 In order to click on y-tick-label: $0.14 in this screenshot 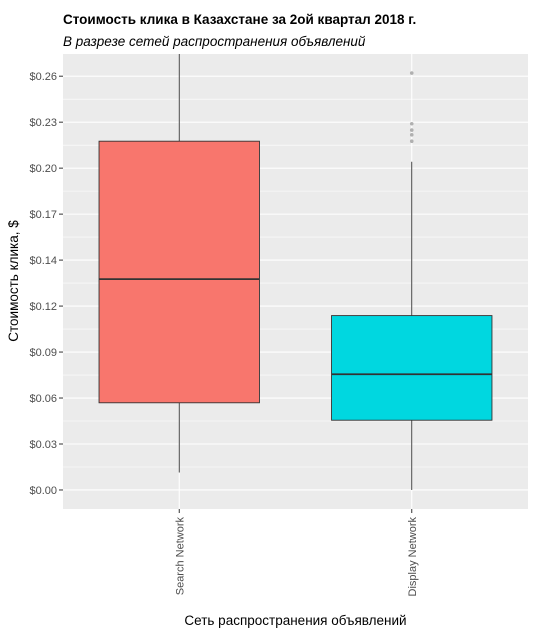, I will do `click(43, 261)`.